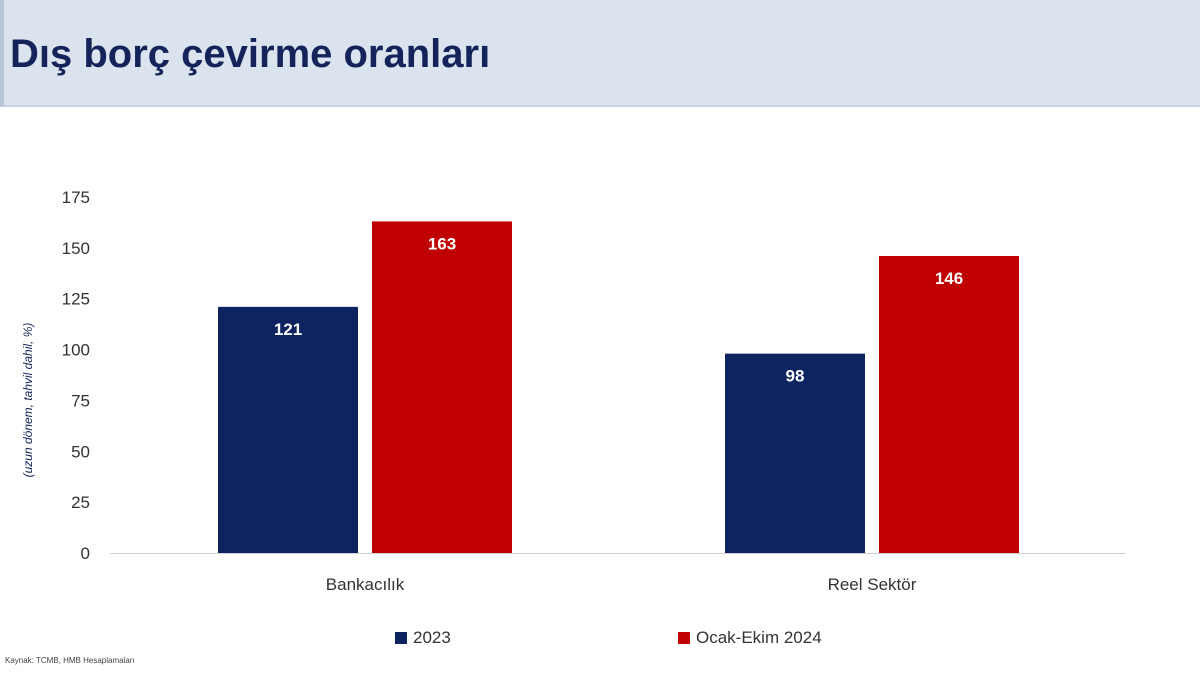  I want to click on source-note: Kaynak: TCMB, HMB Hesaplamaları, so click(70, 660).